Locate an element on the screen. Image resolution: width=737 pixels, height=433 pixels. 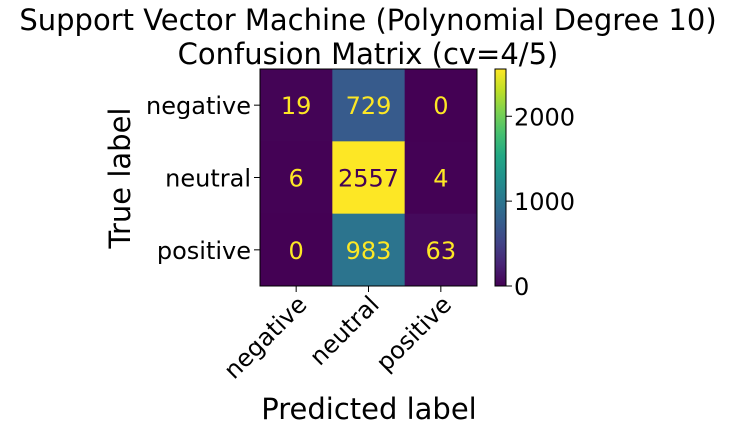
y-tick-label-0: negative is located at coordinates (198, 106).